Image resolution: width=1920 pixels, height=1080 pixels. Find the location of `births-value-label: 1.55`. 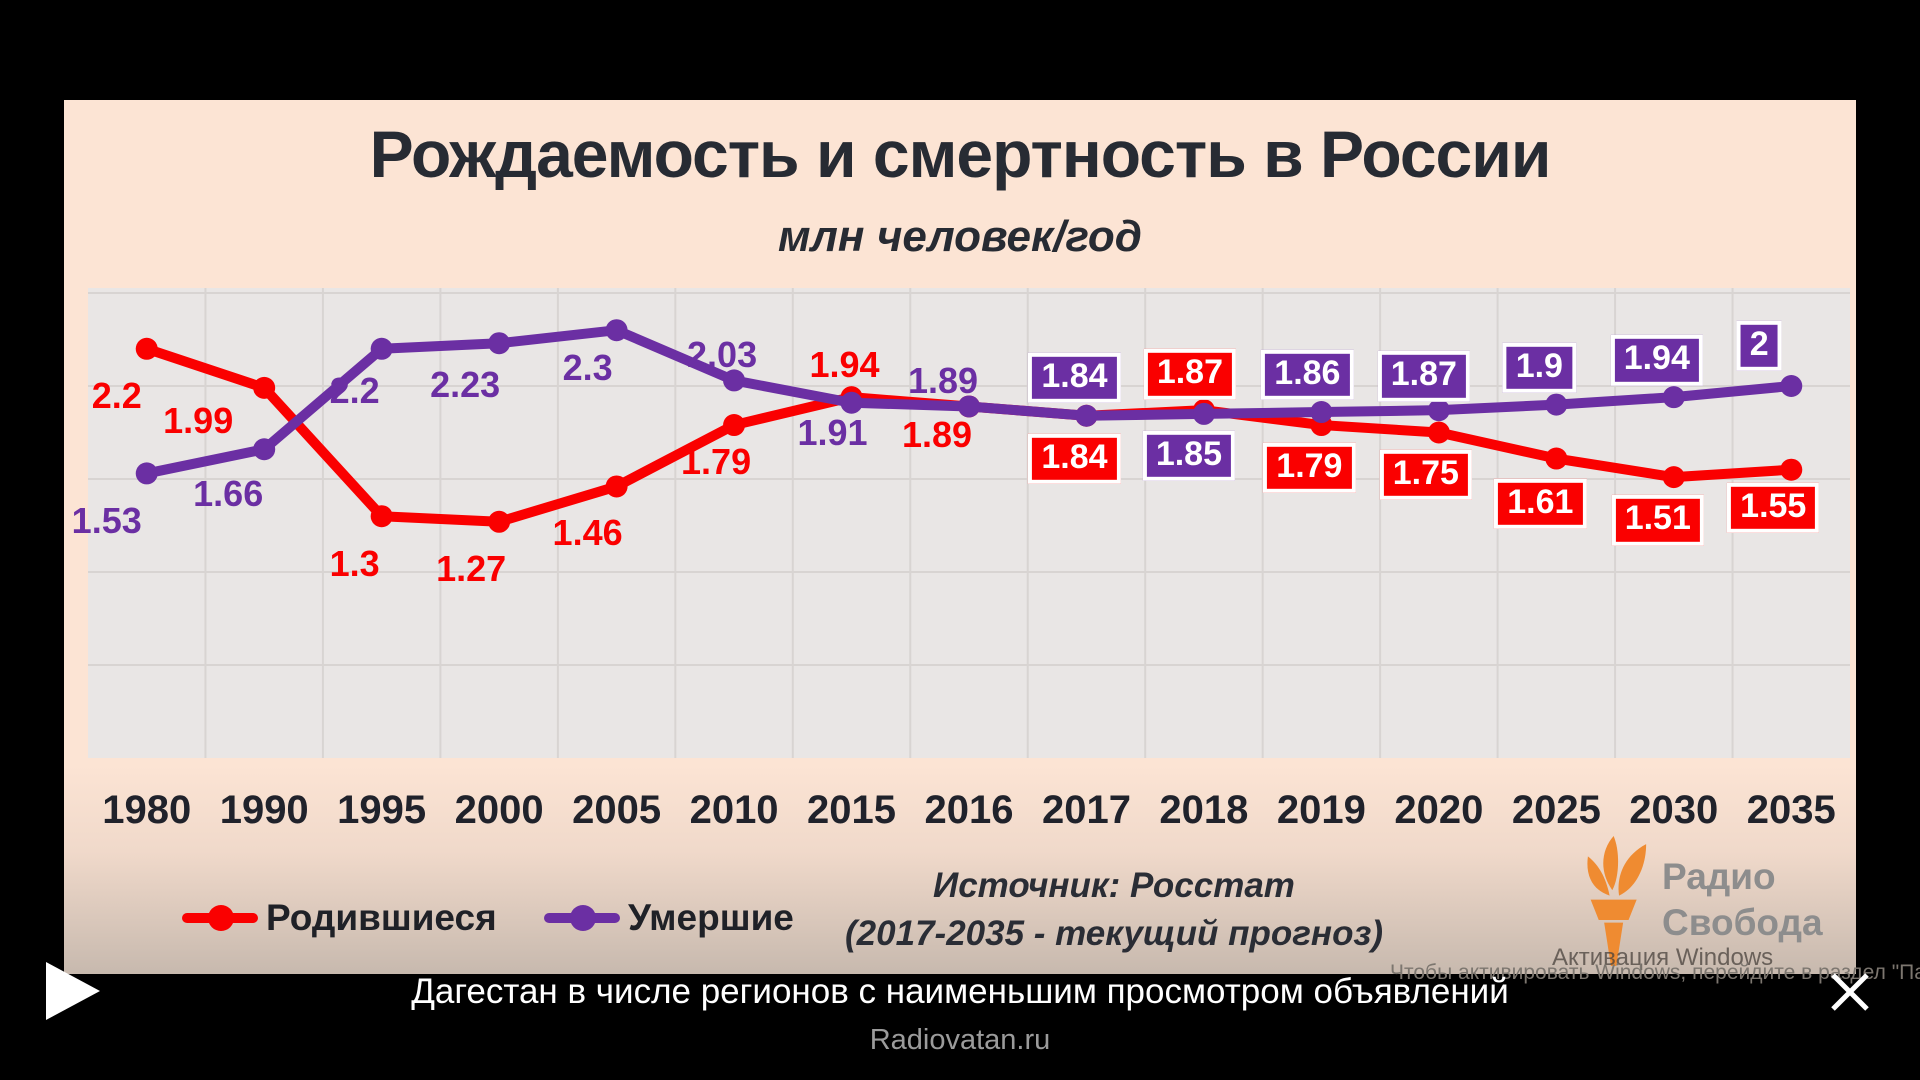

births-value-label: 1.55 is located at coordinates (1773, 507).